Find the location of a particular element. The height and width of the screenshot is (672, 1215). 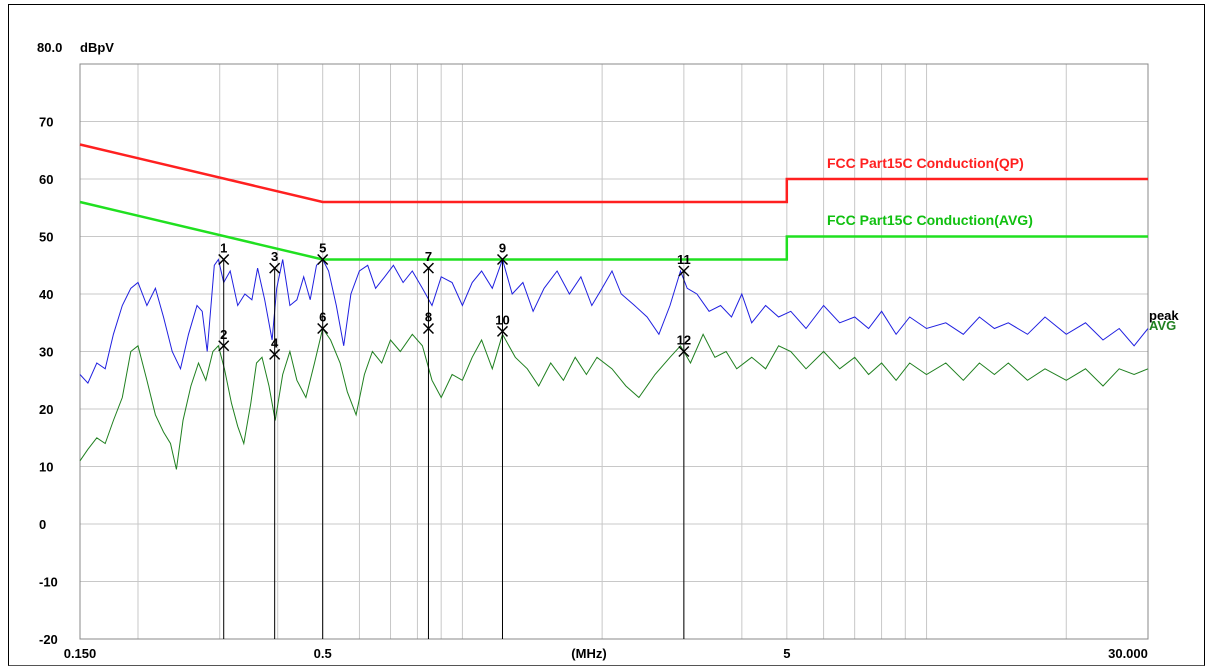

y-tick-label: 10 is located at coordinates (46, 467).